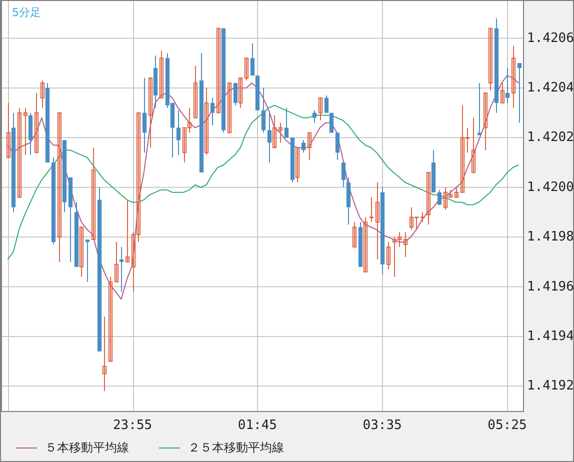 This screenshot has height=462, width=574. Describe the element at coordinates (236, 447) in the screenshot. I see `legend-label: ２５本移動平均線` at that location.